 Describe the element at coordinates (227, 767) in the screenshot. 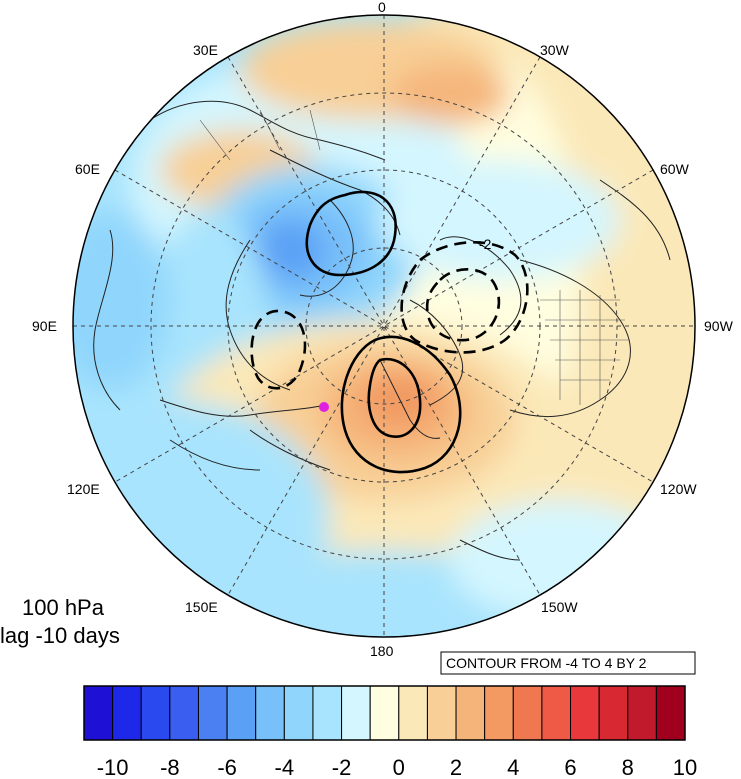

I see `colorbar-tick-label: -6` at that location.